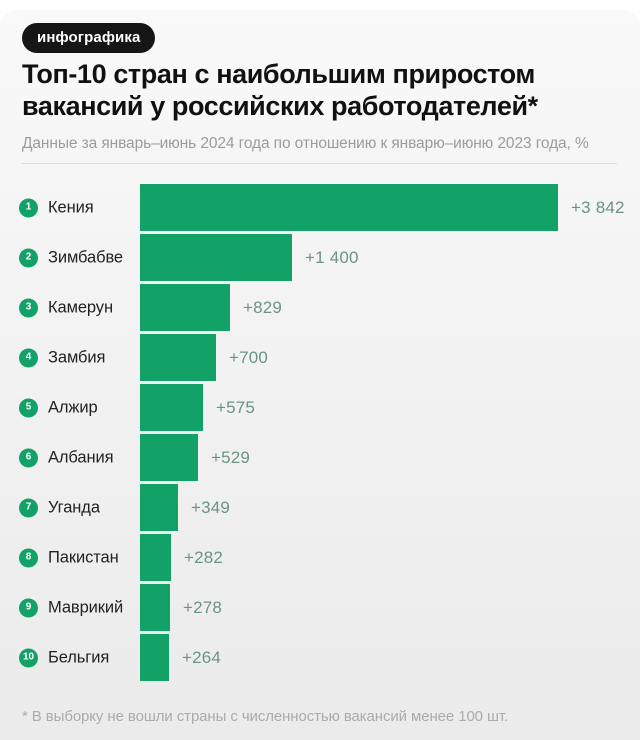 The image size is (640, 740). What do you see at coordinates (280, 106) in the screenshot?
I see `page-title-line-2: вакансий у российских работодателей*` at bounding box center [280, 106].